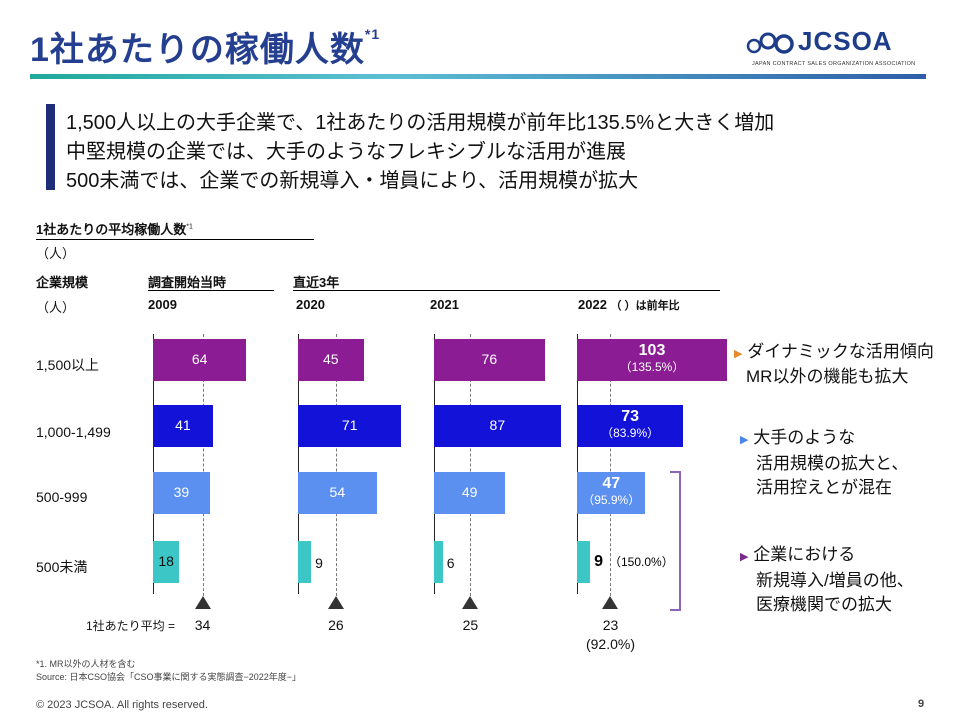 The height and width of the screenshot is (720, 960). What do you see at coordinates (187, 282) in the screenshot?
I see `group-header-start: 調査開始当時` at bounding box center [187, 282].